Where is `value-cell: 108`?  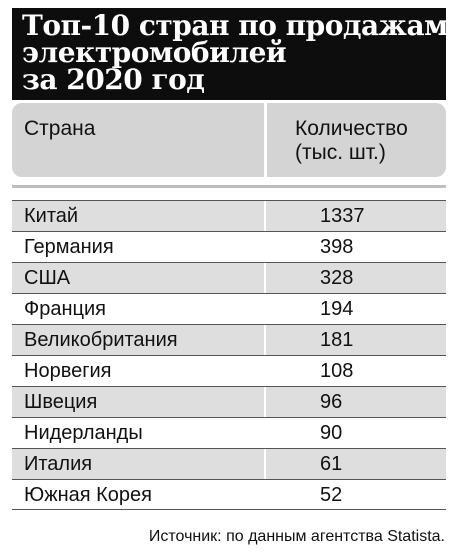
value-cell: 108 is located at coordinates (337, 371).